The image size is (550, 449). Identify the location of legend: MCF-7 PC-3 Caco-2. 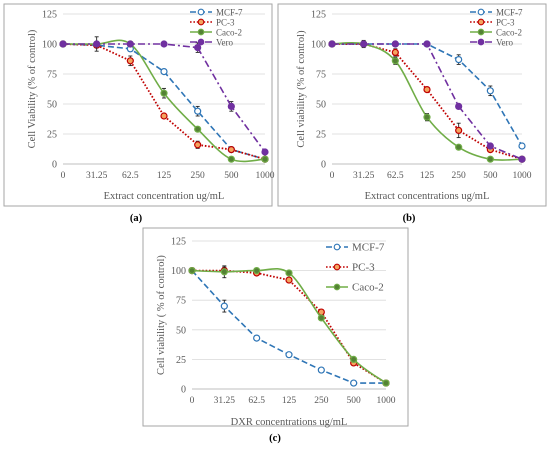
(355, 268).